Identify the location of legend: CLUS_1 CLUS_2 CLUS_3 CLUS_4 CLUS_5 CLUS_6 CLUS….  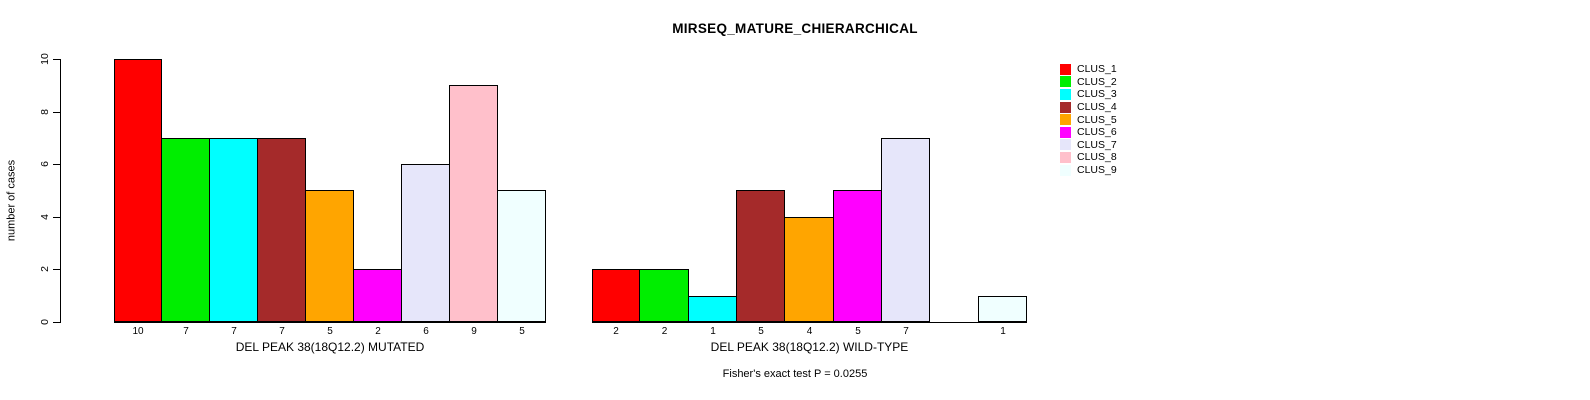
(1088, 119).